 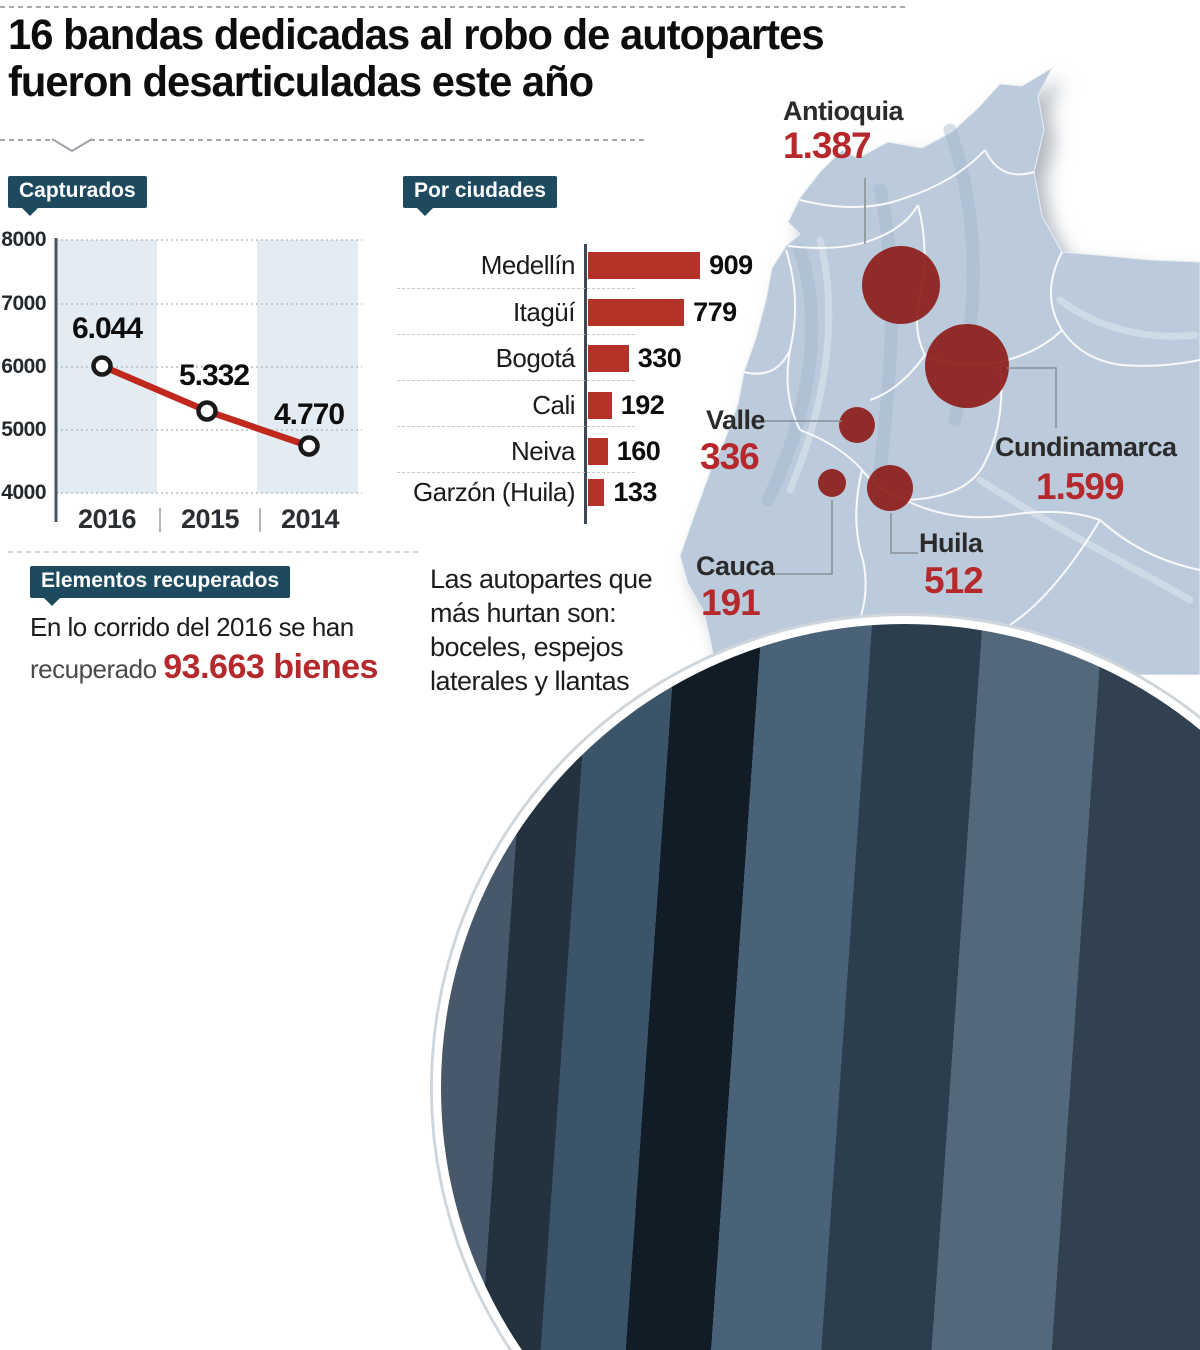 What do you see at coordinates (192, 627) in the screenshot?
I see `recovered-text-line1: En lo corrido del 2016 se han` at bounding box center [192, 627].